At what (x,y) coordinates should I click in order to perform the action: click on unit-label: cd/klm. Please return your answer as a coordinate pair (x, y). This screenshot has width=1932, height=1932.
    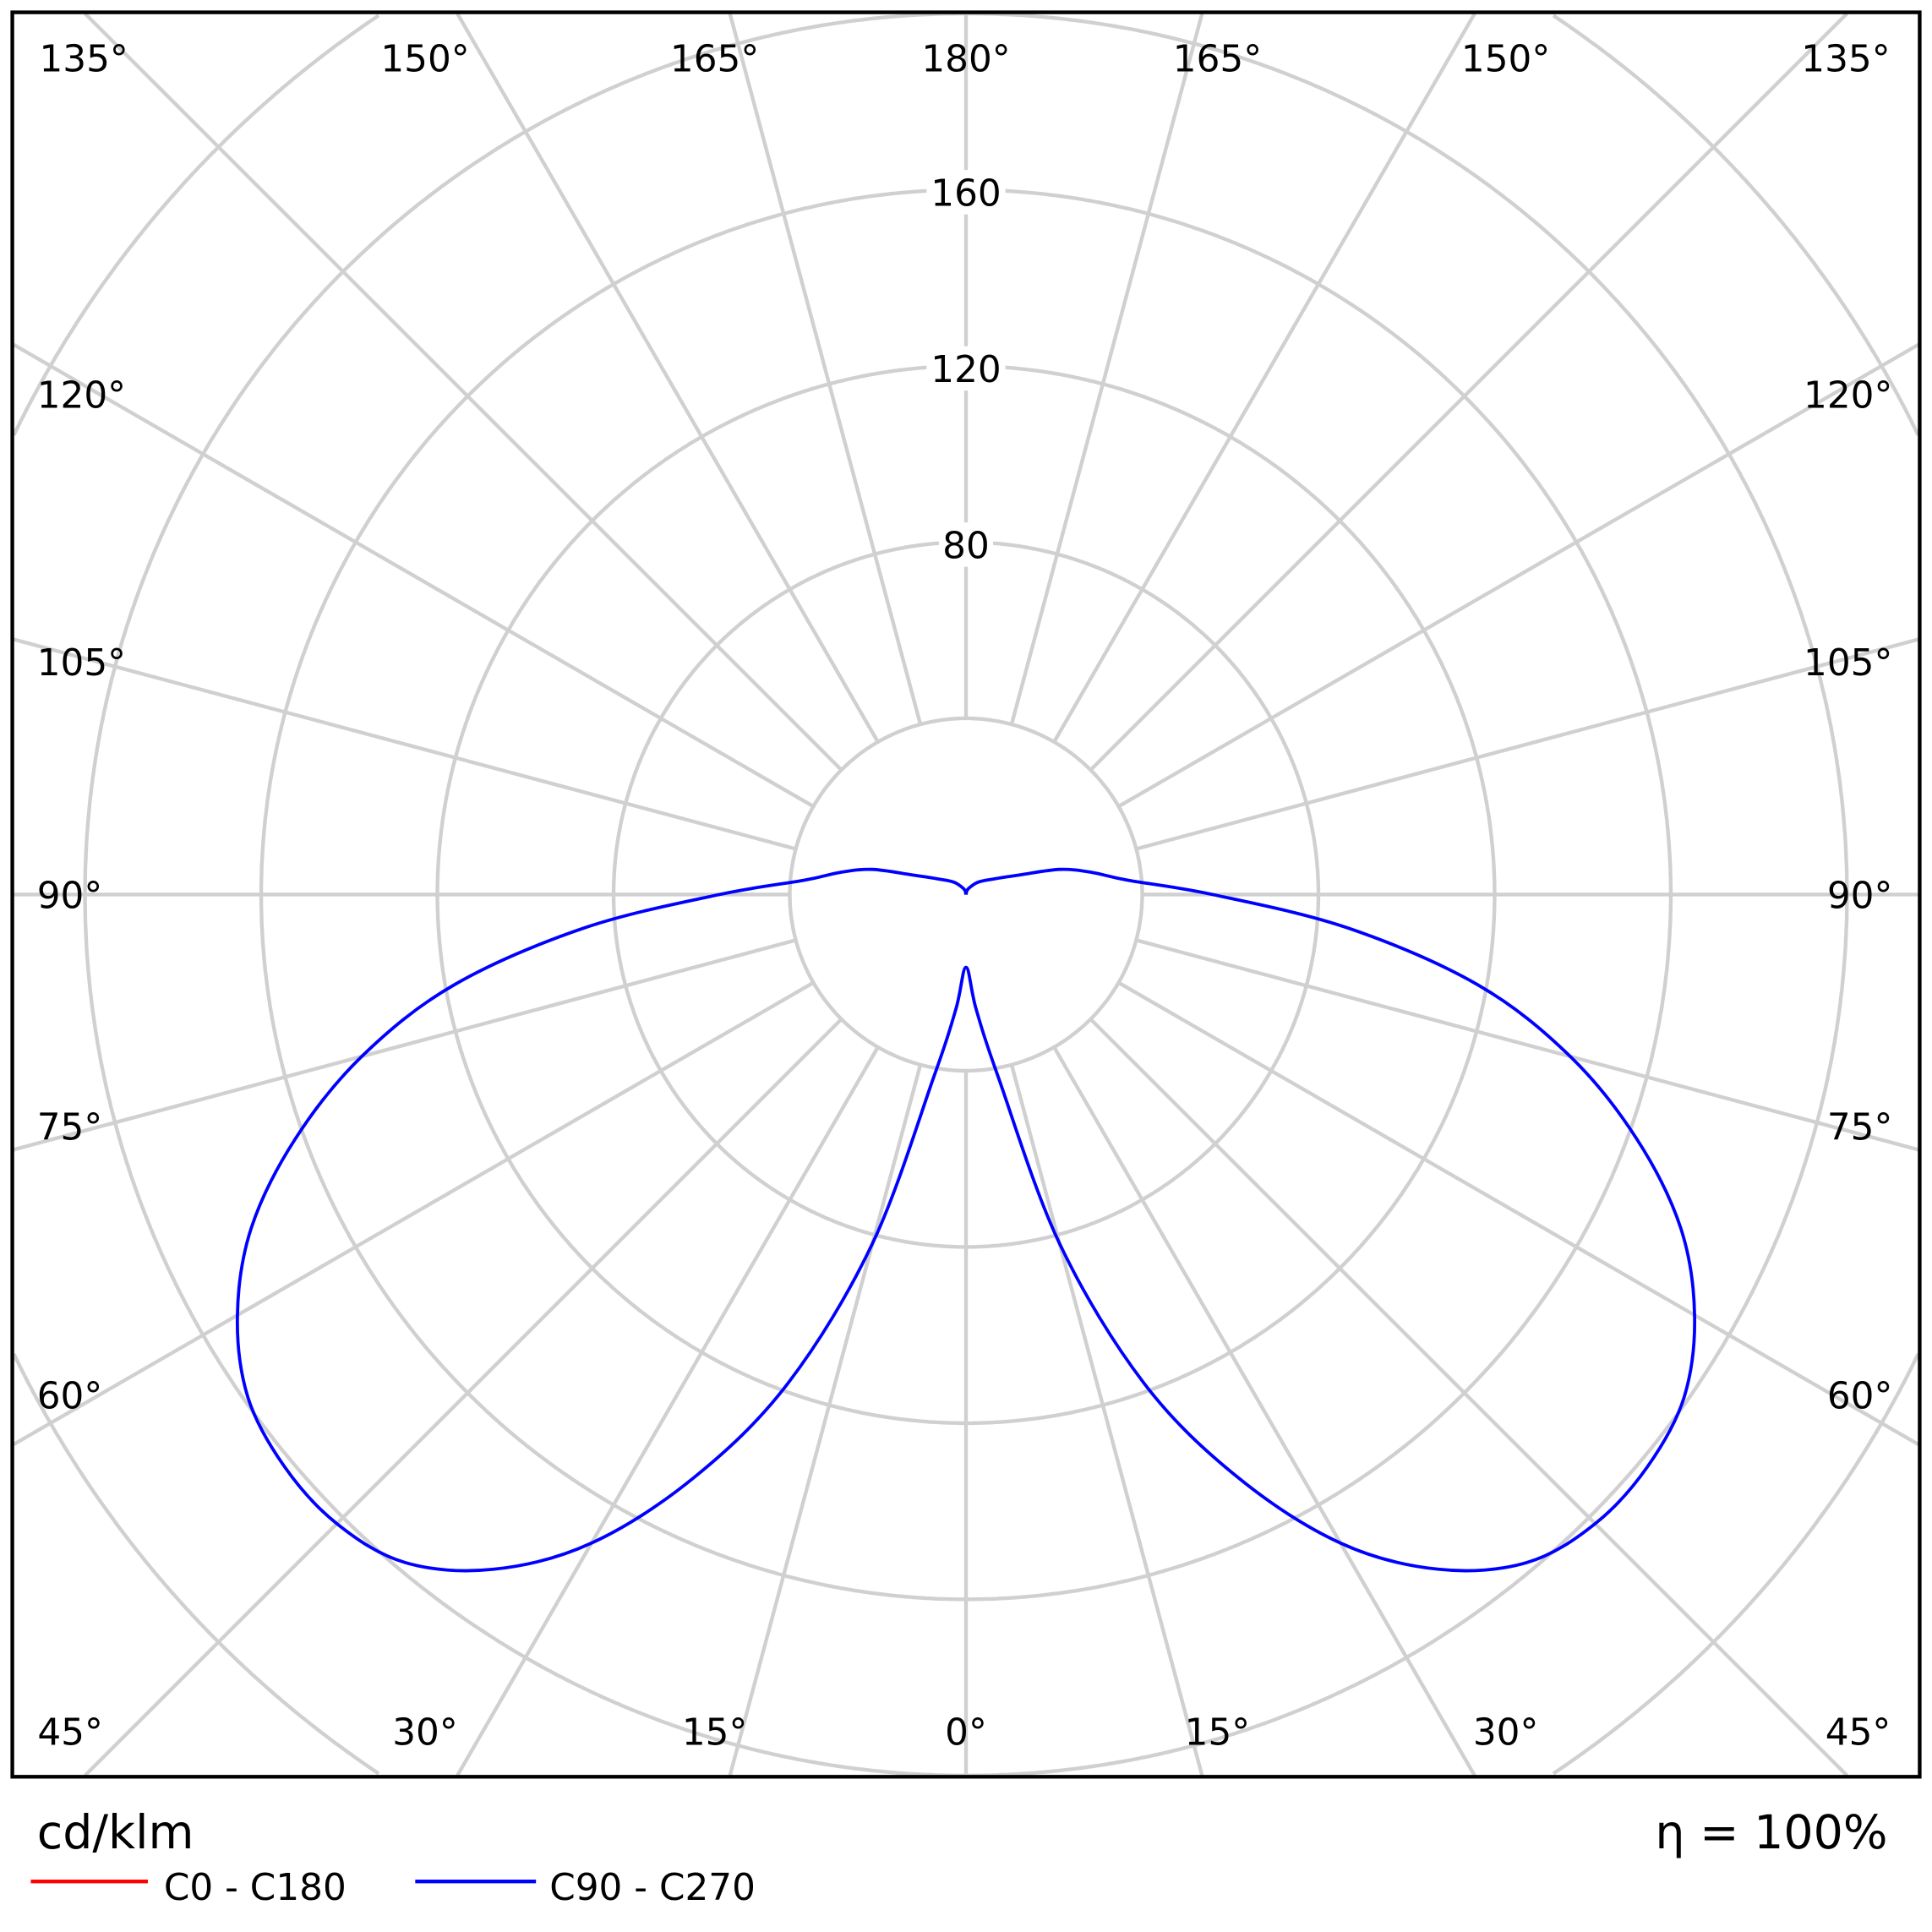
    Looking at the image, I should click on (115, 1833).